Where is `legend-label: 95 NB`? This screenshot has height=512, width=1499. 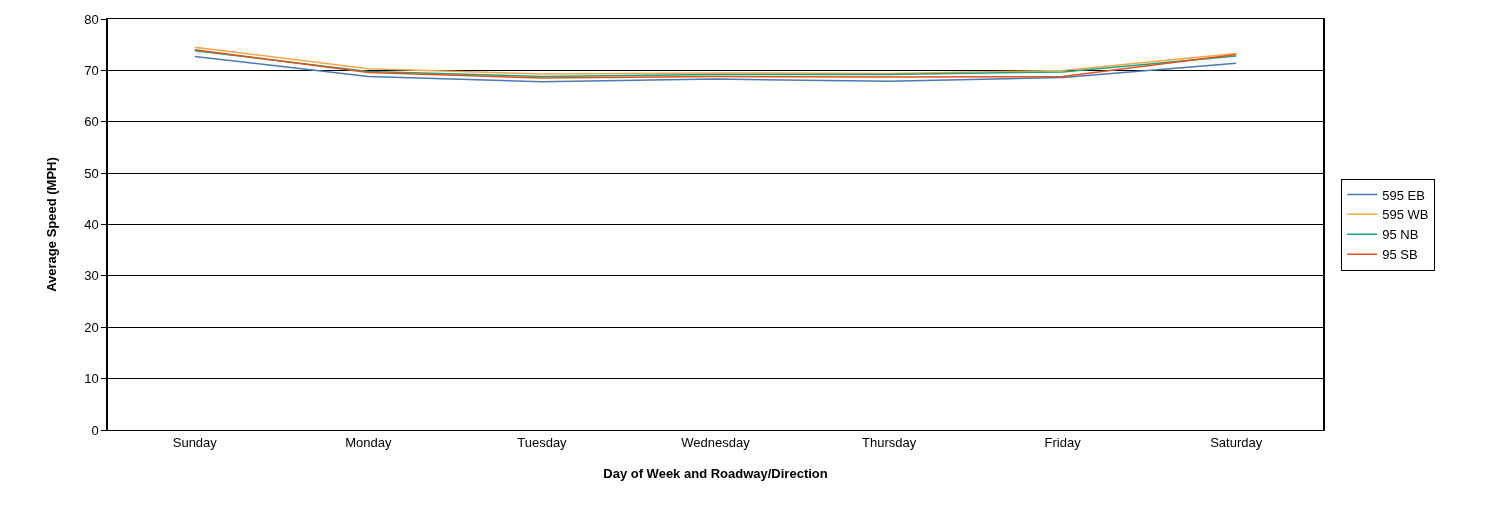
legend-label: 95 NB is located at coordinates (1400, 235).